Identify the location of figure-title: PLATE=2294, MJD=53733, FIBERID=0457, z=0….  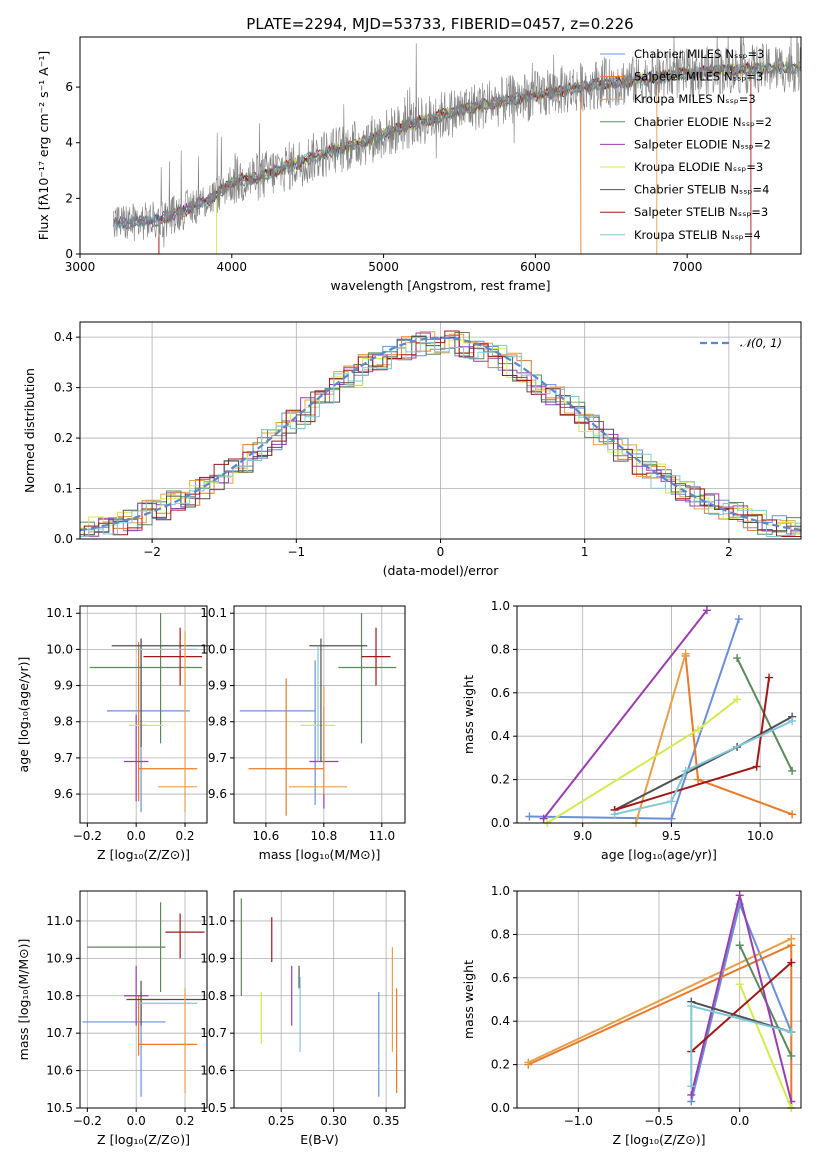
(439, 24).